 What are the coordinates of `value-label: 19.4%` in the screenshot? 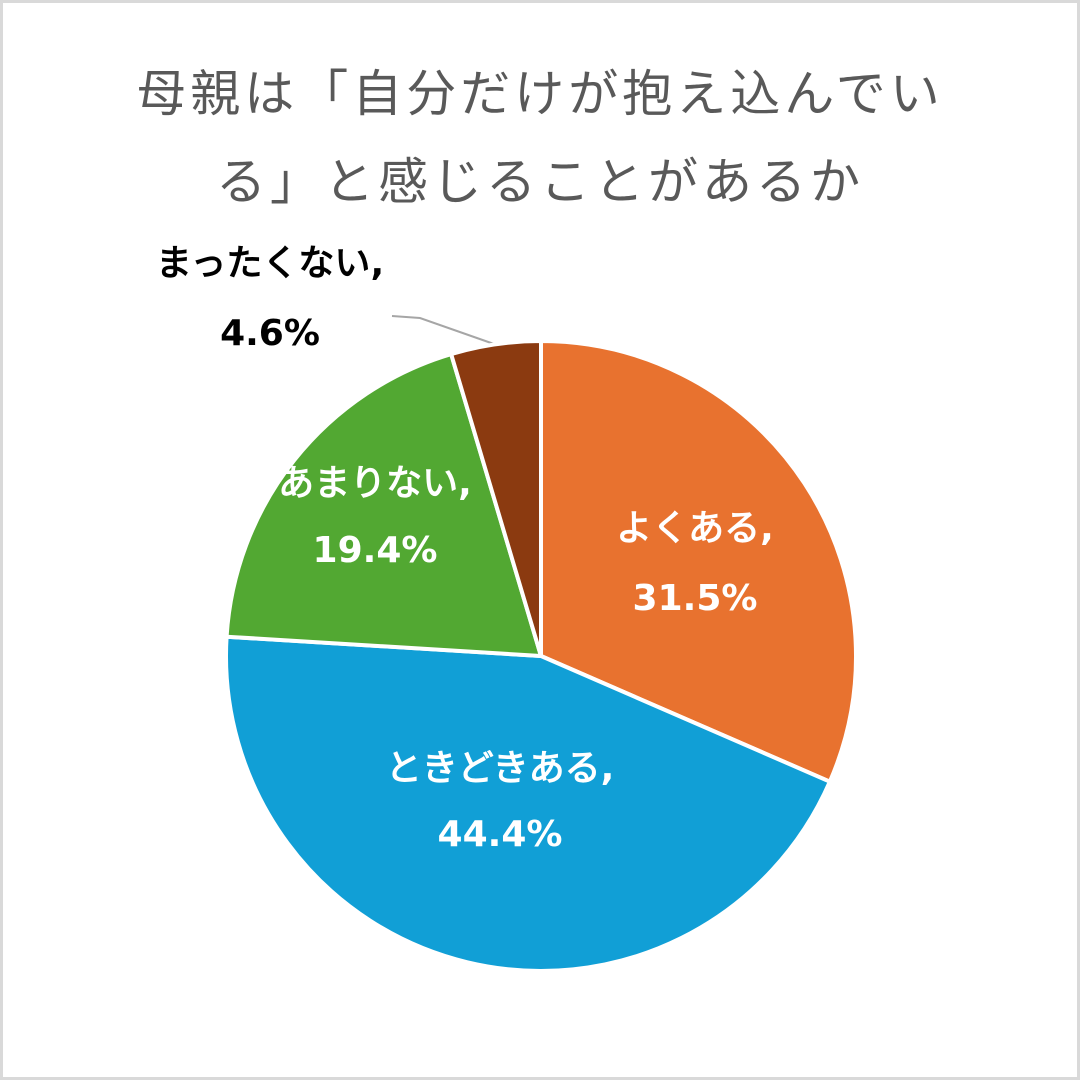 It's located at (375, 550).